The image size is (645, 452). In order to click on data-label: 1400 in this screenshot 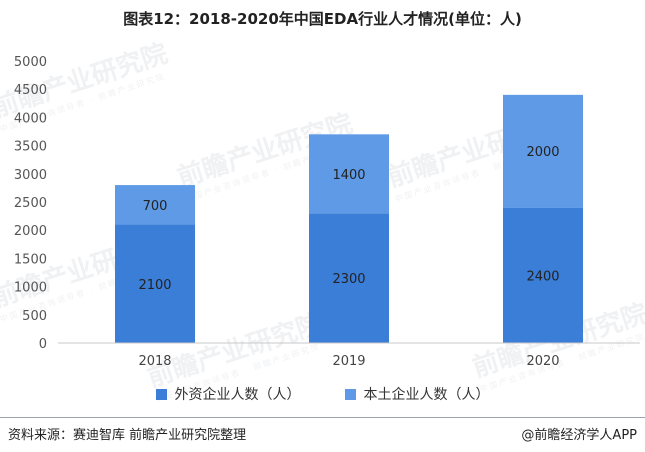, I will do `click(348, 175)`.